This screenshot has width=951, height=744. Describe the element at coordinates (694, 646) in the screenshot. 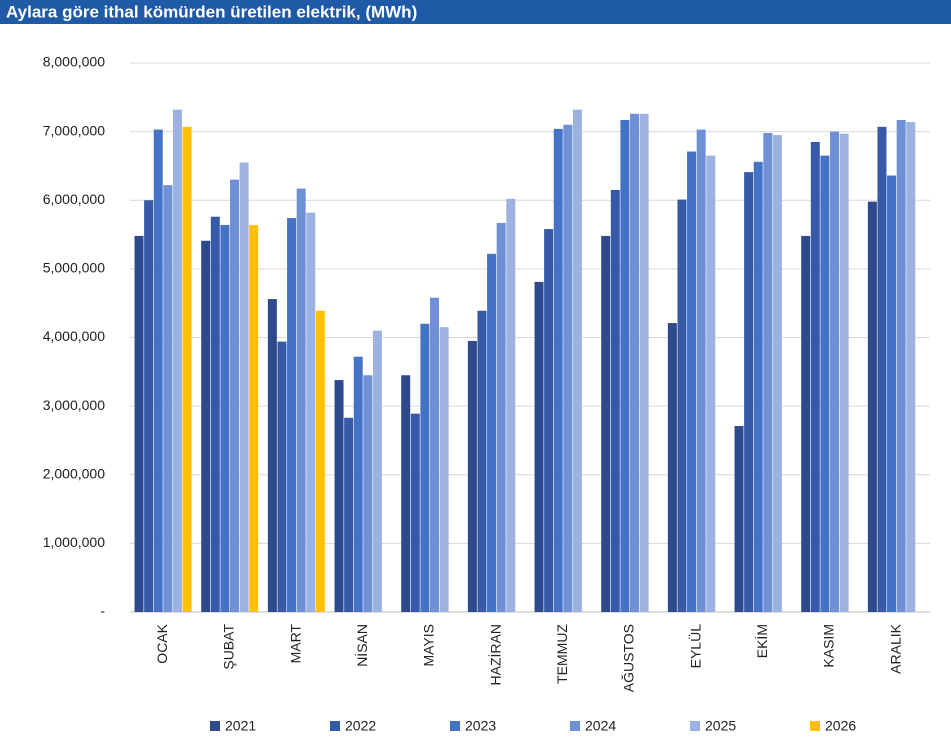

I see `x-tick-label: EYLÜL` at that location.